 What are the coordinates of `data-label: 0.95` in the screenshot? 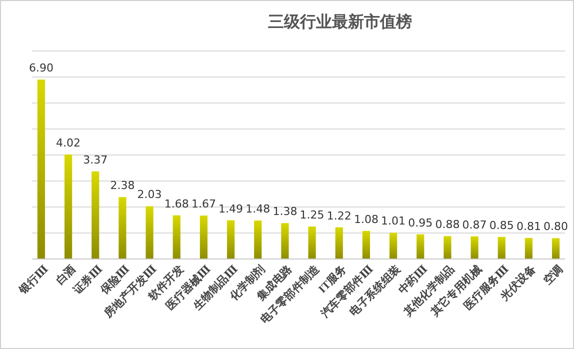 It's located at (420, 223).